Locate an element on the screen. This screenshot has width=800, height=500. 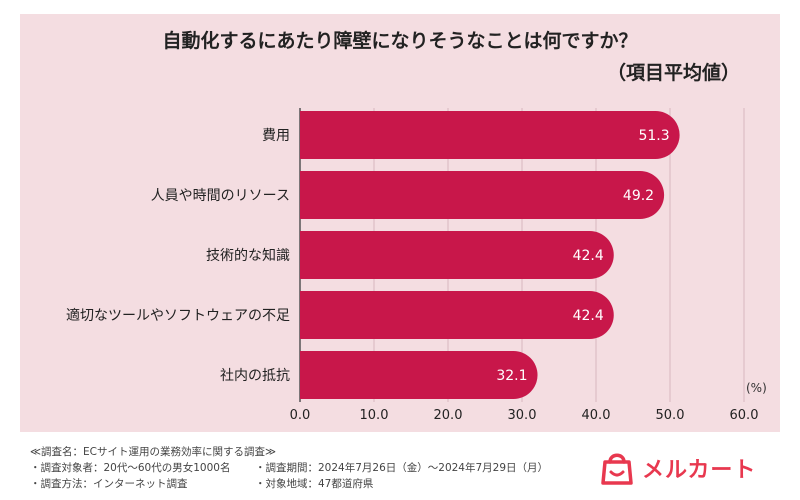
category-label: 費用 is located at coordinates (276, 136).